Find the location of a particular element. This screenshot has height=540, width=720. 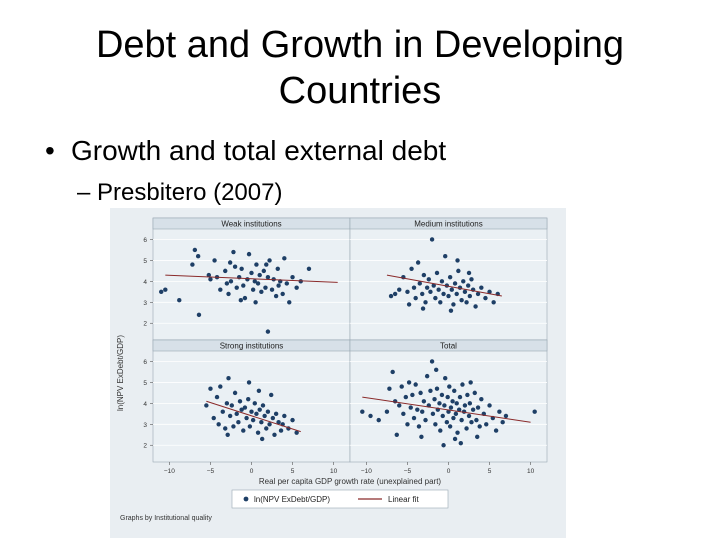

x-tick-label: 10 is located at coordinates (531, 471).